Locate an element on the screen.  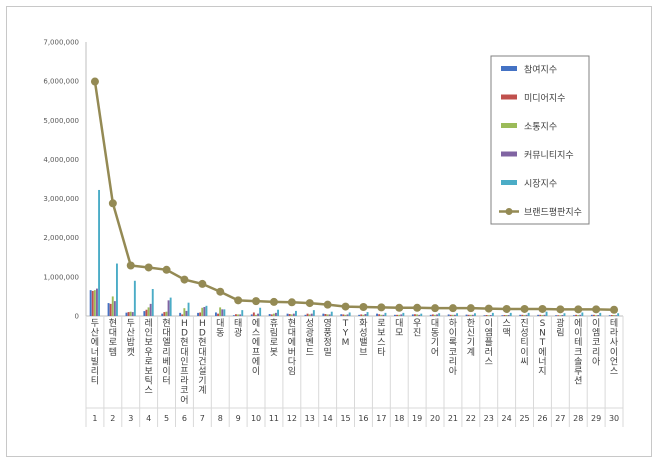
category-index-17: 17 is located at coordinates (381, 418).